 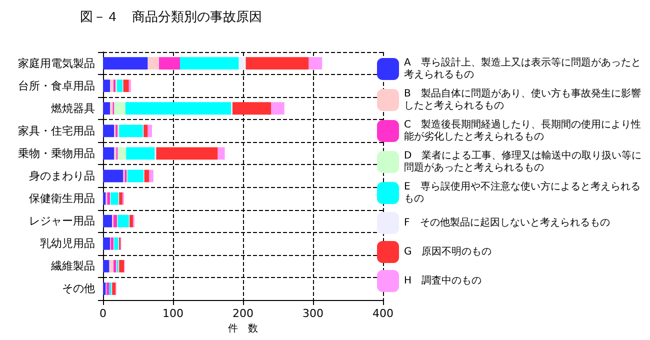 I want to click on x-tick-label: 400, so click(x=383, y=313).